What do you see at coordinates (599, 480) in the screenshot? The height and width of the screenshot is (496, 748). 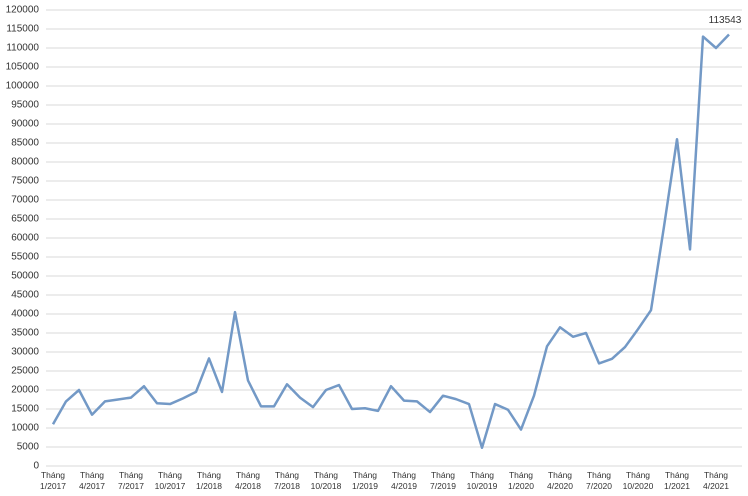 I see `x-tick-label: Tháng 7/2020` at bounding box center [599, 480].